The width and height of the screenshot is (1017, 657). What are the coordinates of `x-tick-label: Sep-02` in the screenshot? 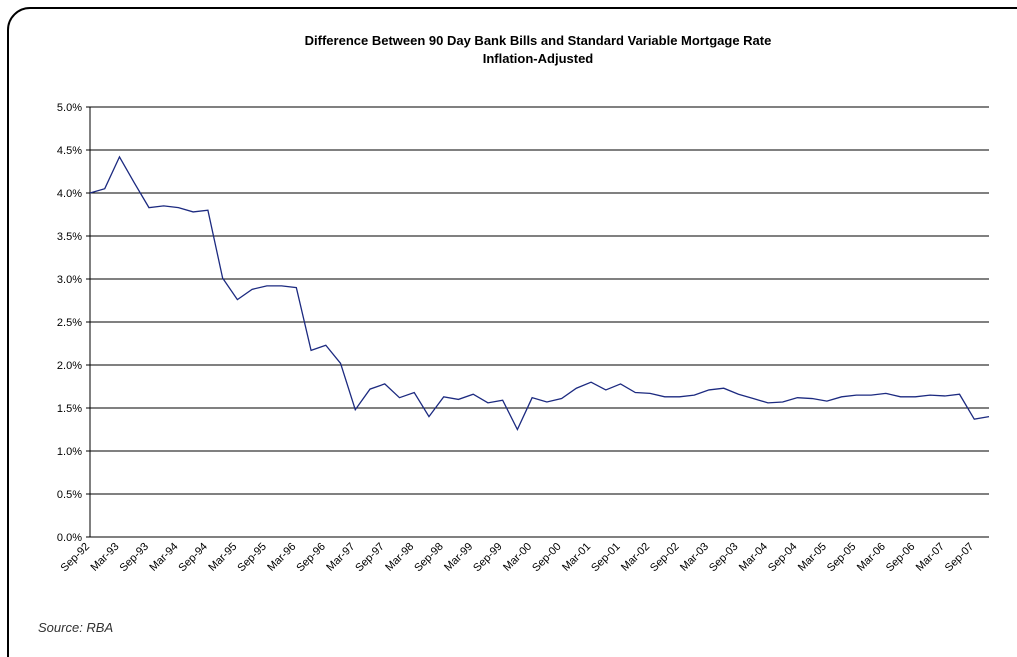 It's located at (665, 558).